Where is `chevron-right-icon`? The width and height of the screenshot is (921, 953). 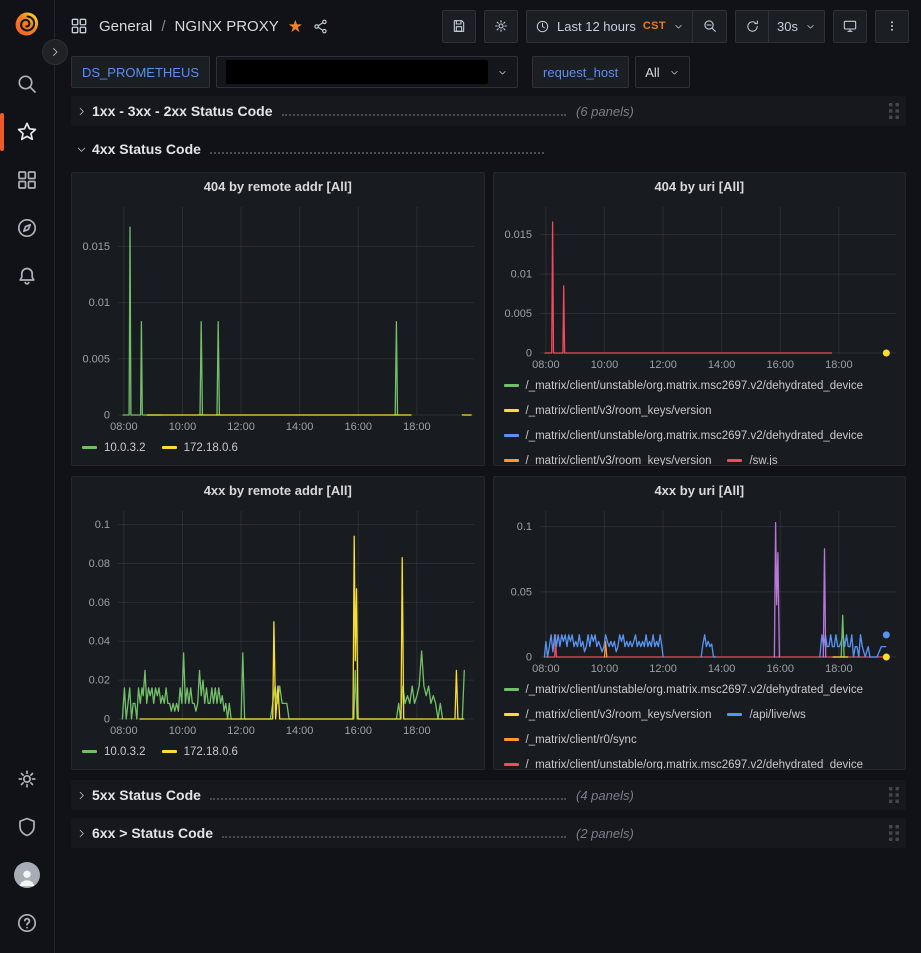
chevron-right-icon is located at coordinates (55, 52).